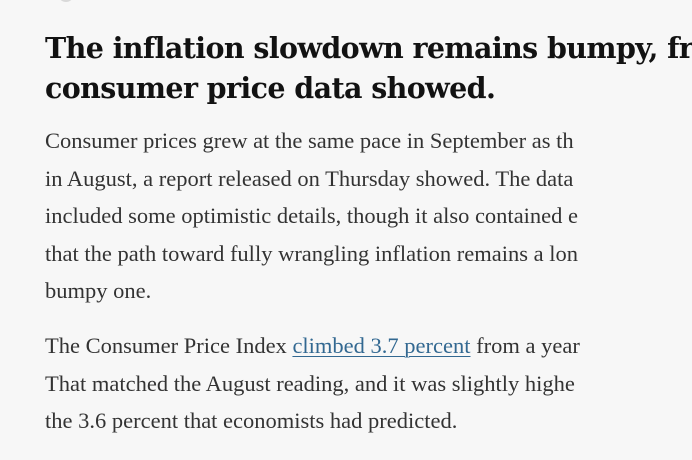  What do you see at coordinates (270, 88) in the screenshot?
I see `headline-line: consumer price data showed.` at bounding box center [270, 88].